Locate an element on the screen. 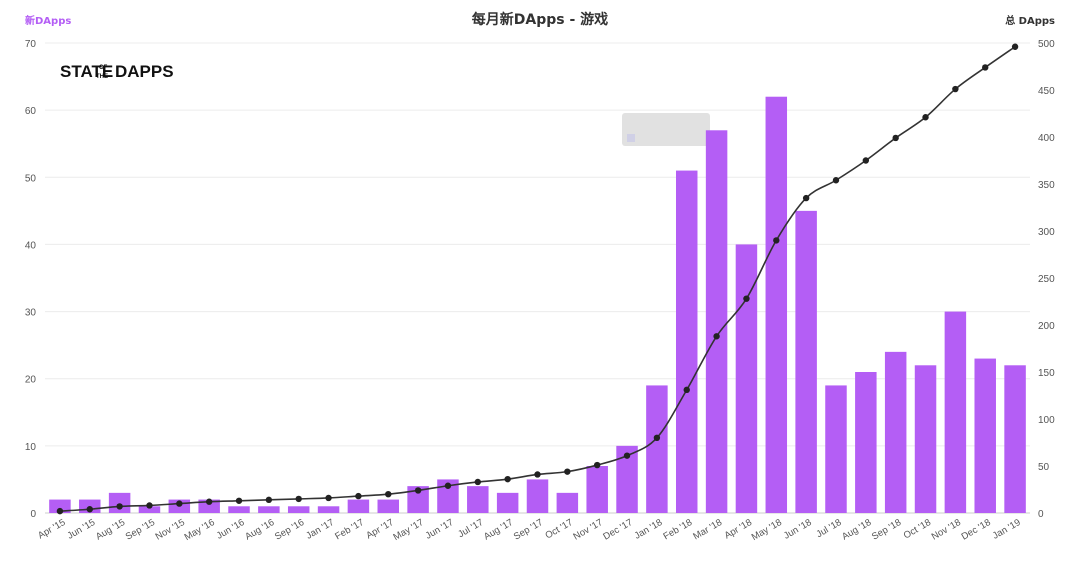 This screenshot has width=1080, height=567. tooltip-placeholder is located at coordinates (666, 129).